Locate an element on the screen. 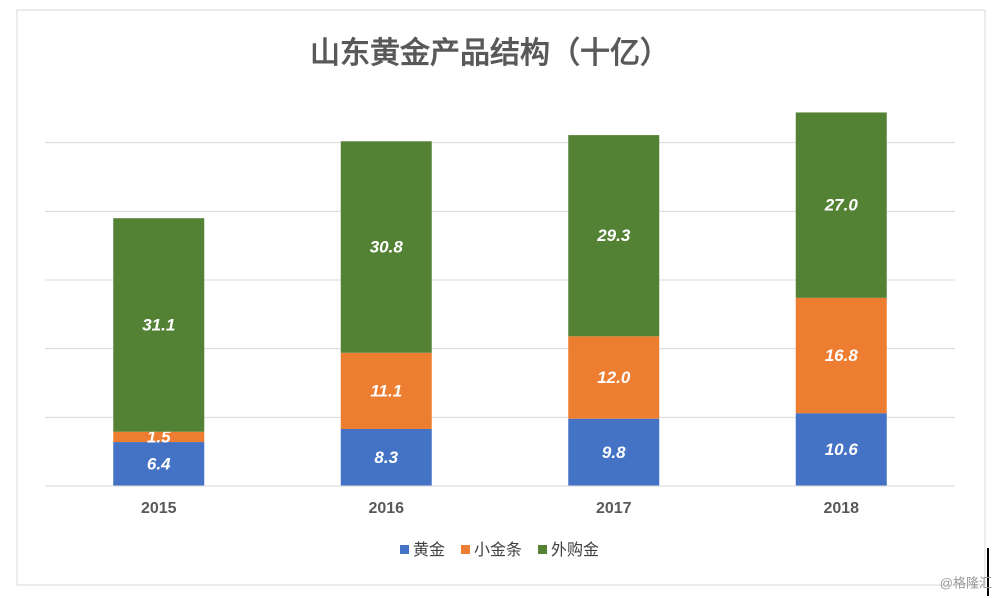 This screenshot has width=1000, height=598. data-label: 31.1 is located at coordinates (158, 324).